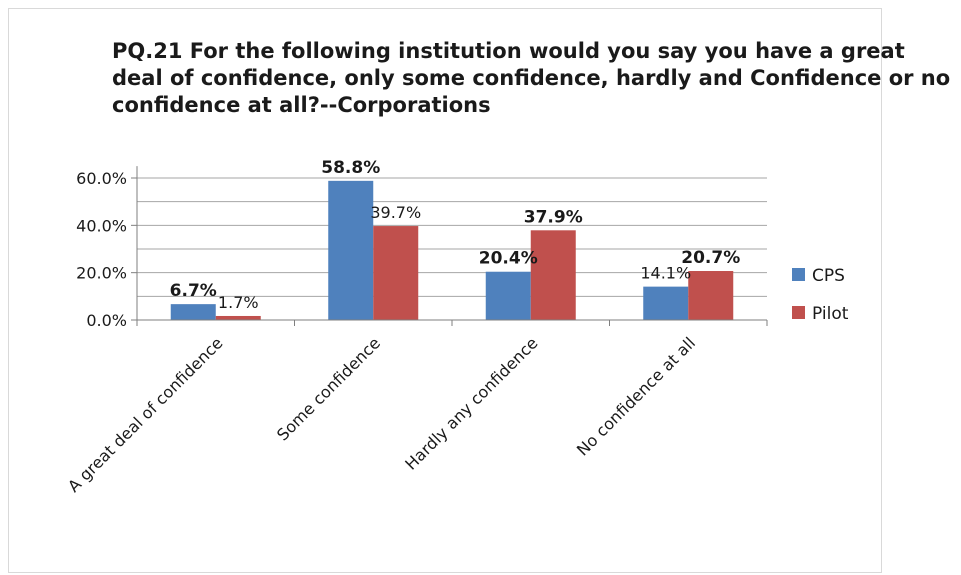  Describe the element at coordinates (193, 291) in the screenshot. I see `data-label: 6.7%` at that location.